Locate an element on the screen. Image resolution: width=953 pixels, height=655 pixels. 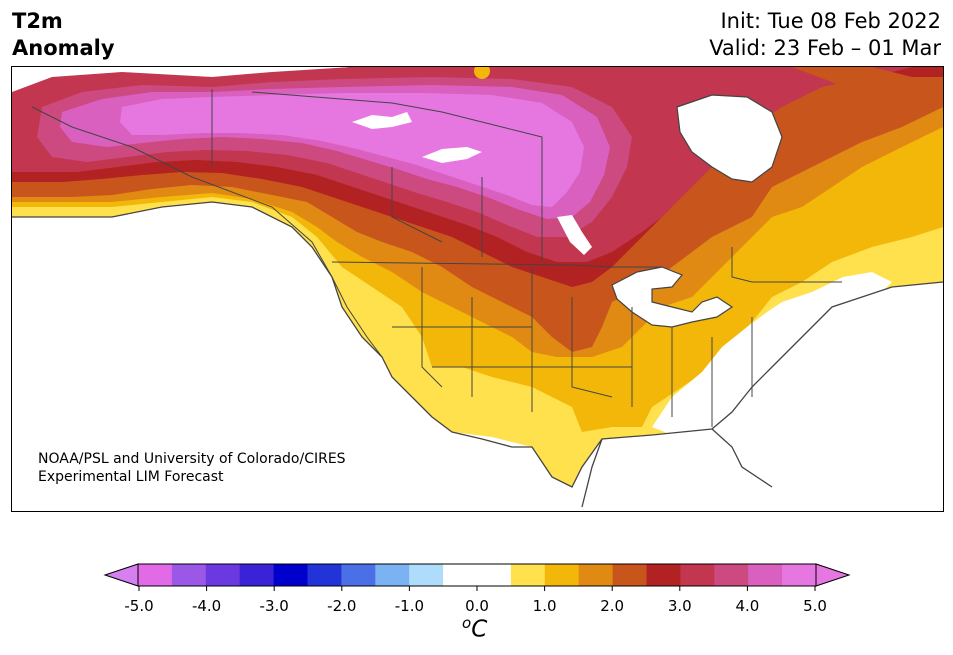
init-date: Init: Tue 08 Feb 2022 is located at coordinates (830, 21).